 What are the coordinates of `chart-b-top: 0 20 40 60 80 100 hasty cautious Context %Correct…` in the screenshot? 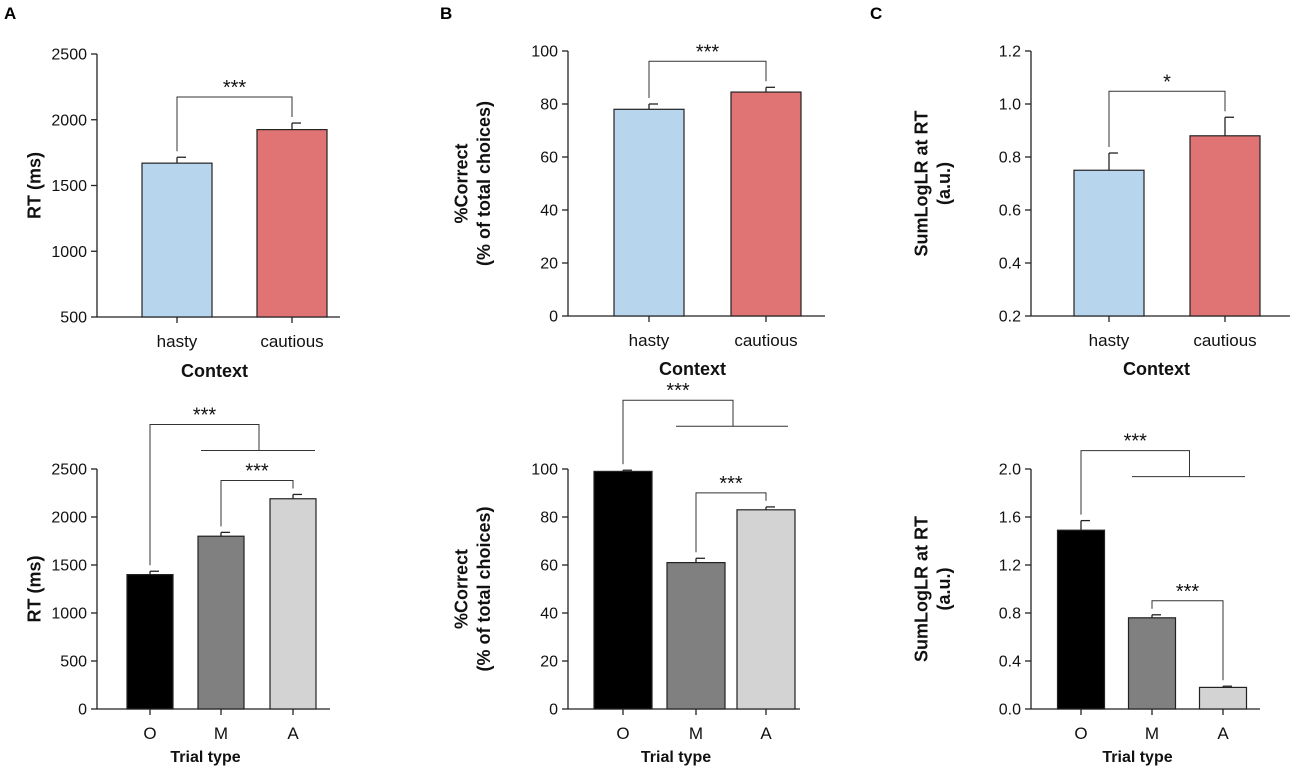 It's located at (638, 210).